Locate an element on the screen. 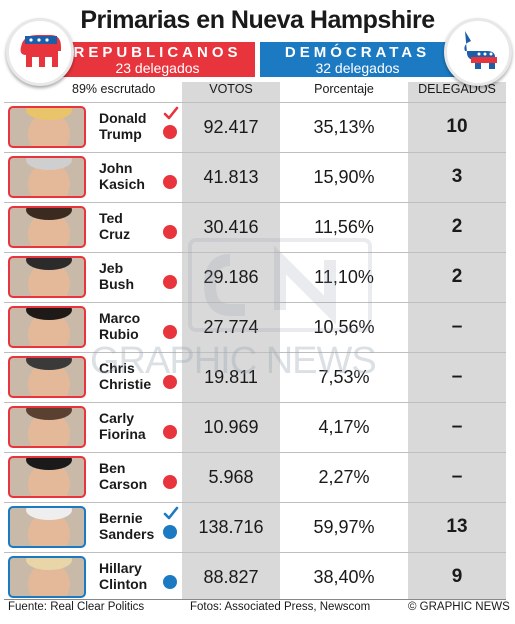 Image resolution: width=515 pixels, height=624 pixels. candidate-delegates: 9 is located at coordinates (457, 576).